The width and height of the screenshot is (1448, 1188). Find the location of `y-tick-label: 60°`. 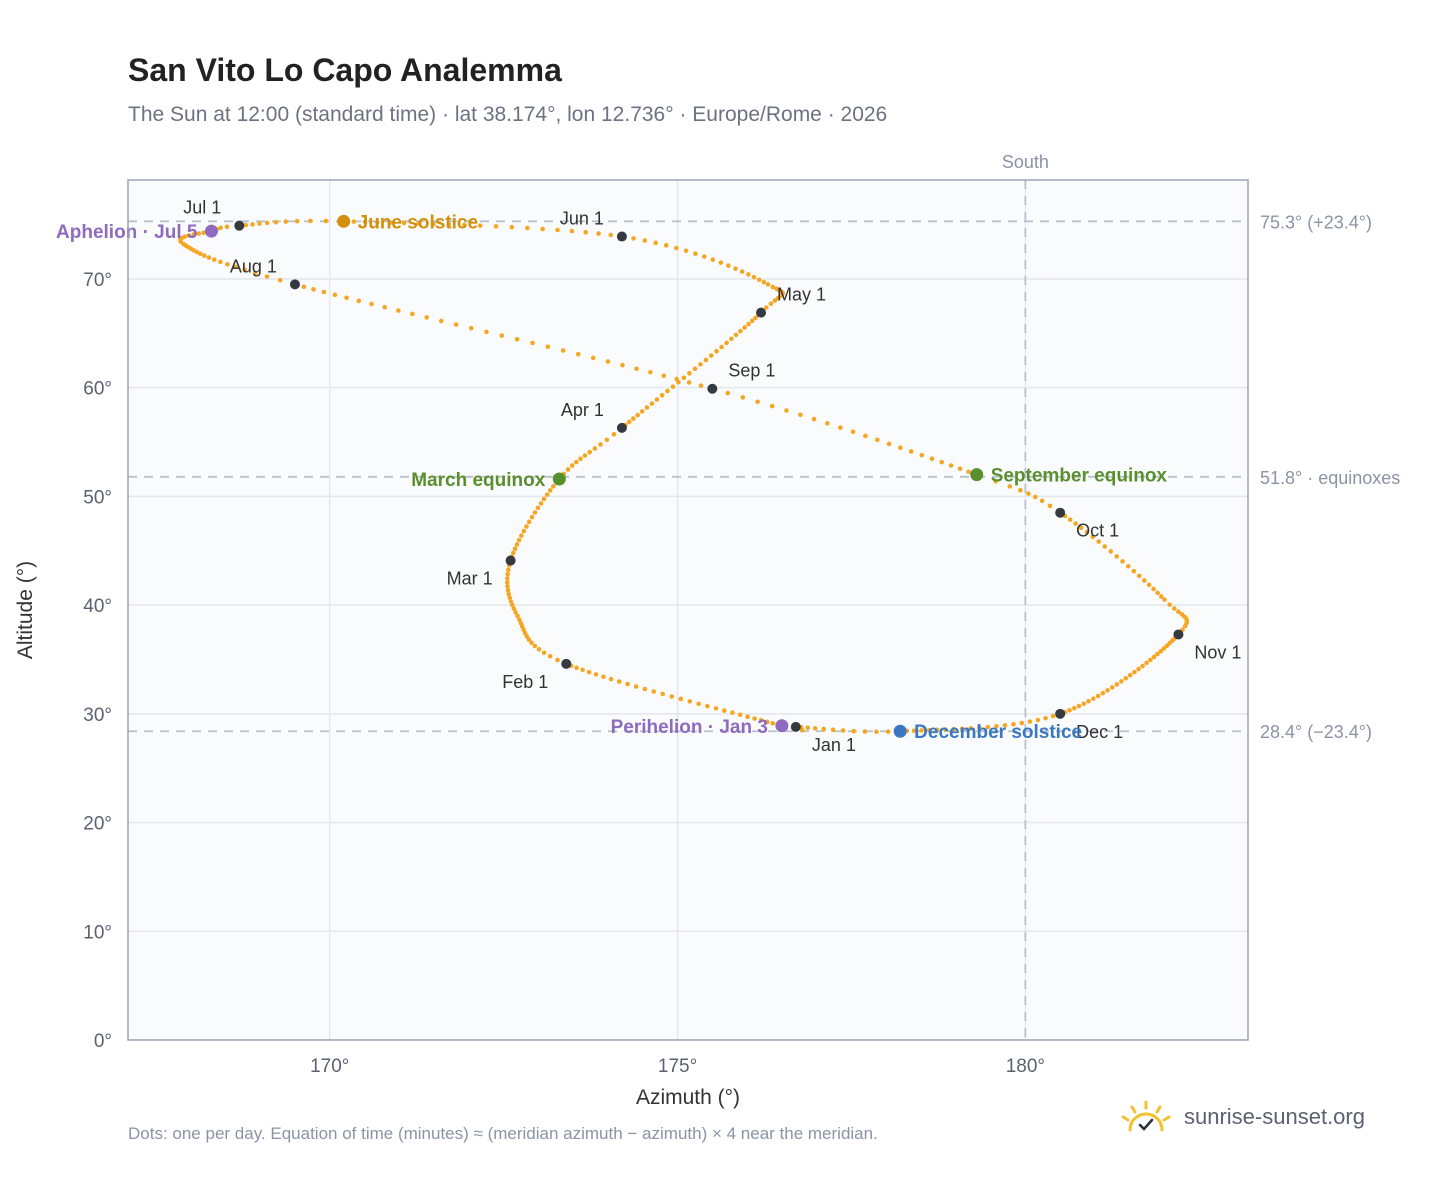

y-tick-label: 60° is located at coordinates (97, 389).